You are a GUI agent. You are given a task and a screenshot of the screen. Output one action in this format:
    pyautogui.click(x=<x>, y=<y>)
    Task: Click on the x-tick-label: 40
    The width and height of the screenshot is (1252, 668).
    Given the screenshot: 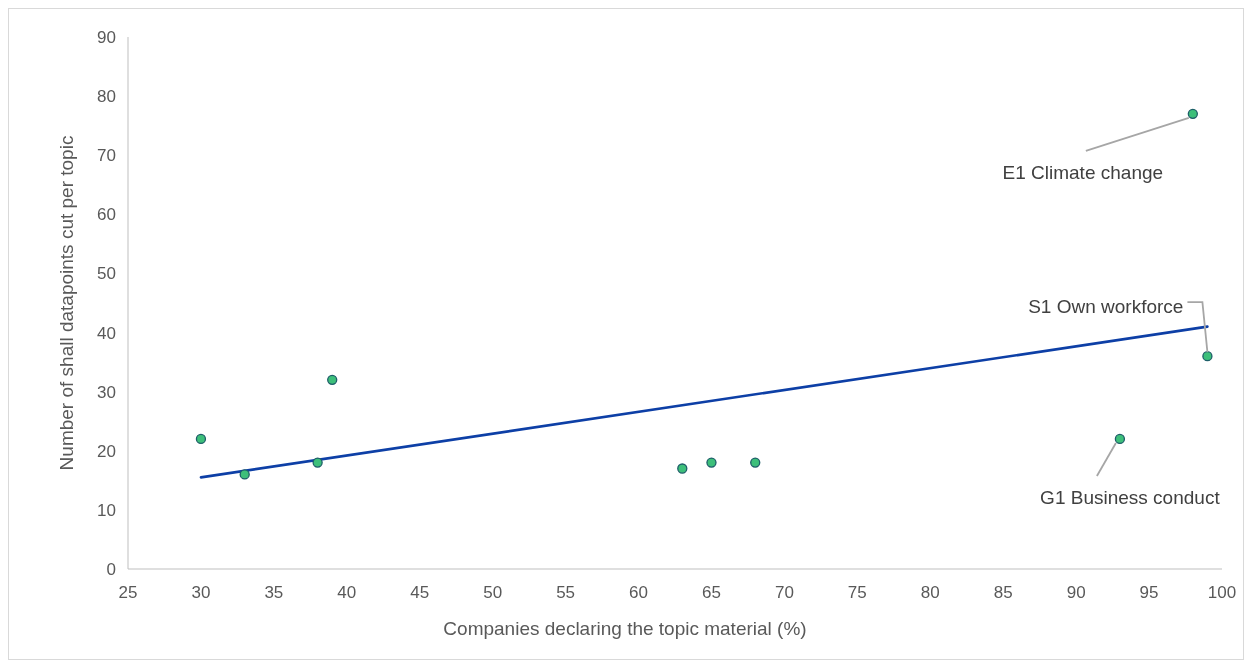 What is the action you would take?
    pyautogui.click(x=347, y=592)
    